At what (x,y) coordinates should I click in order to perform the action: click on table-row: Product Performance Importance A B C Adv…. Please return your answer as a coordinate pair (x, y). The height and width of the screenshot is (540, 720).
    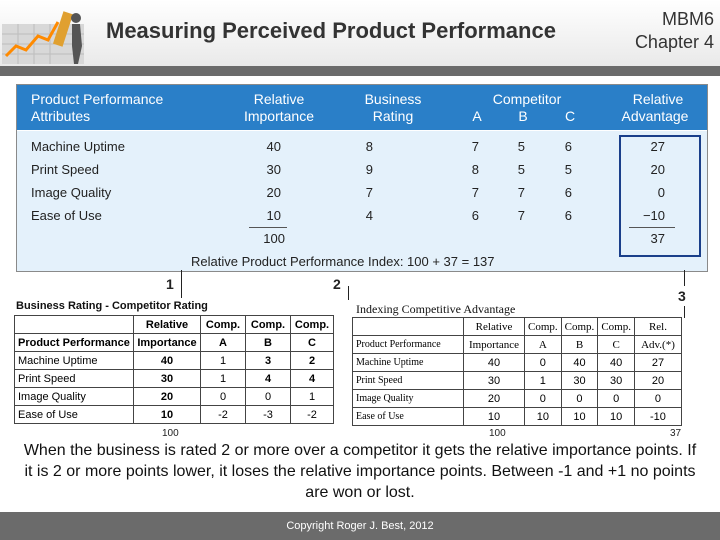
    Looking at the image, I should click on (517, 344).